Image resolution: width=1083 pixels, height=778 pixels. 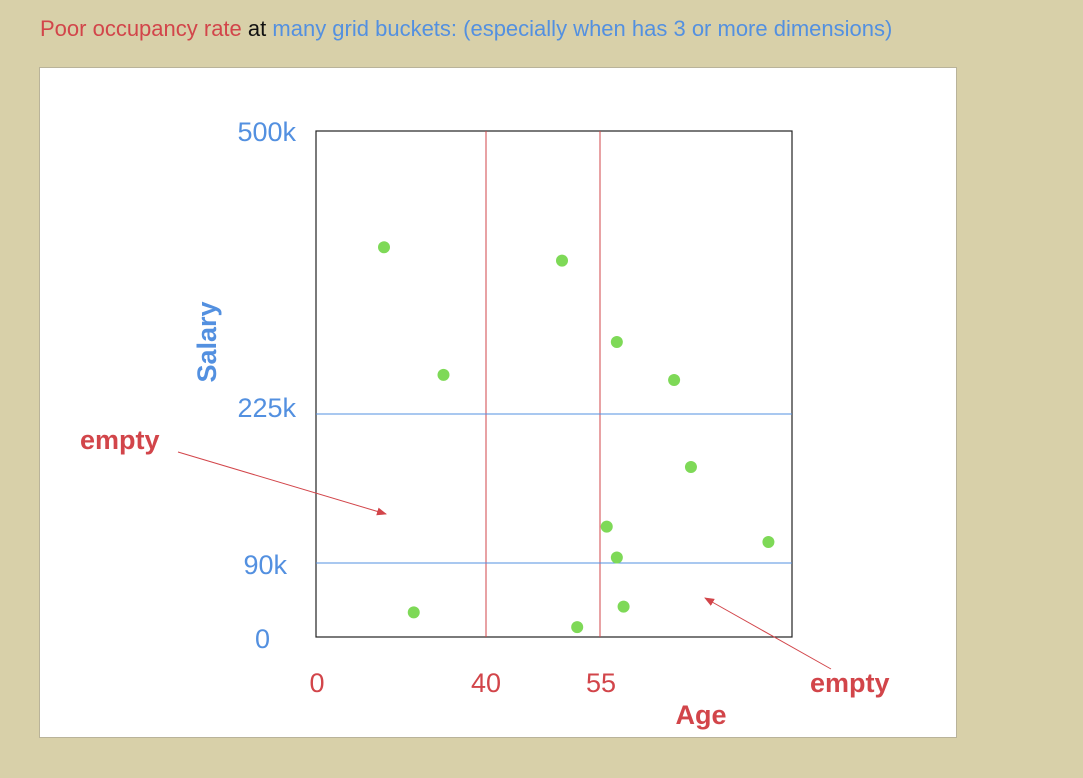 I want to click on y-tick-500k: 500k, so click(x=266, y=132).